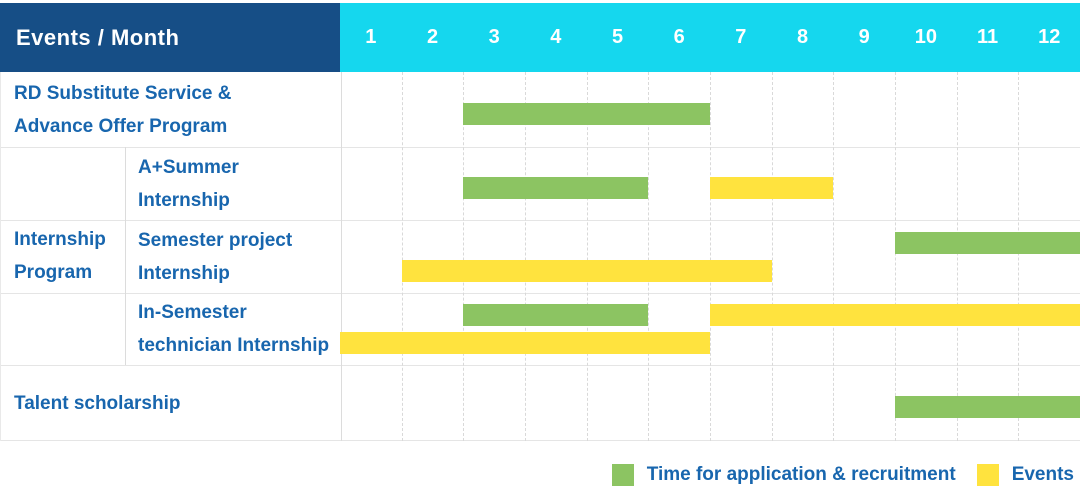  I want to click on row-label-semester-project: Semester project Internship, so click(232, 256).